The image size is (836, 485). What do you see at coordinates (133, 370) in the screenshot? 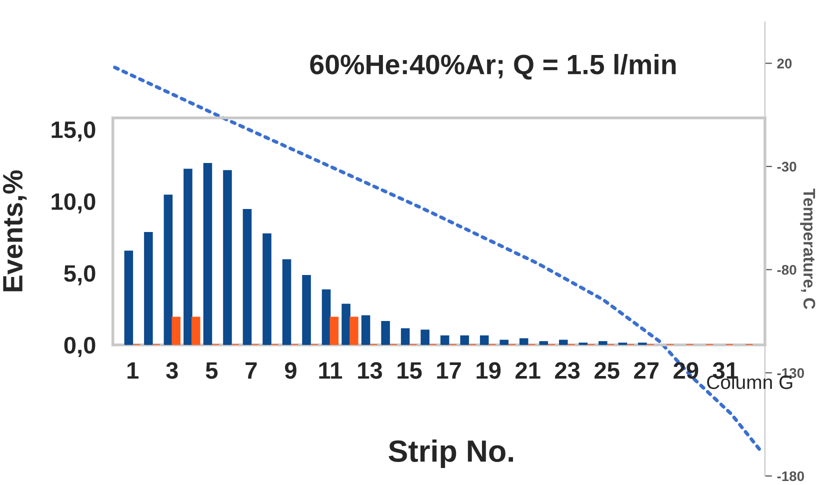
I see `x-tick-label: 1` at bounding box center [133, 370].